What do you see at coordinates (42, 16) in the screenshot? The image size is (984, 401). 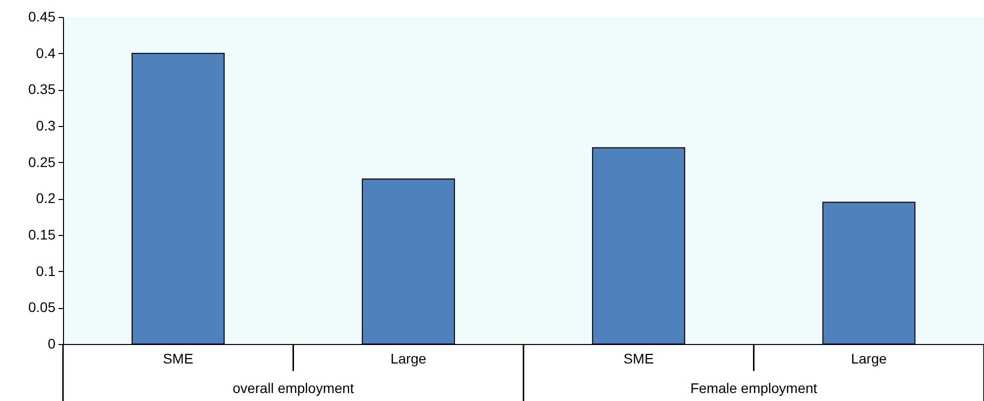 I see `y-tick-label: 0.45` at bounding box center [42, 16].